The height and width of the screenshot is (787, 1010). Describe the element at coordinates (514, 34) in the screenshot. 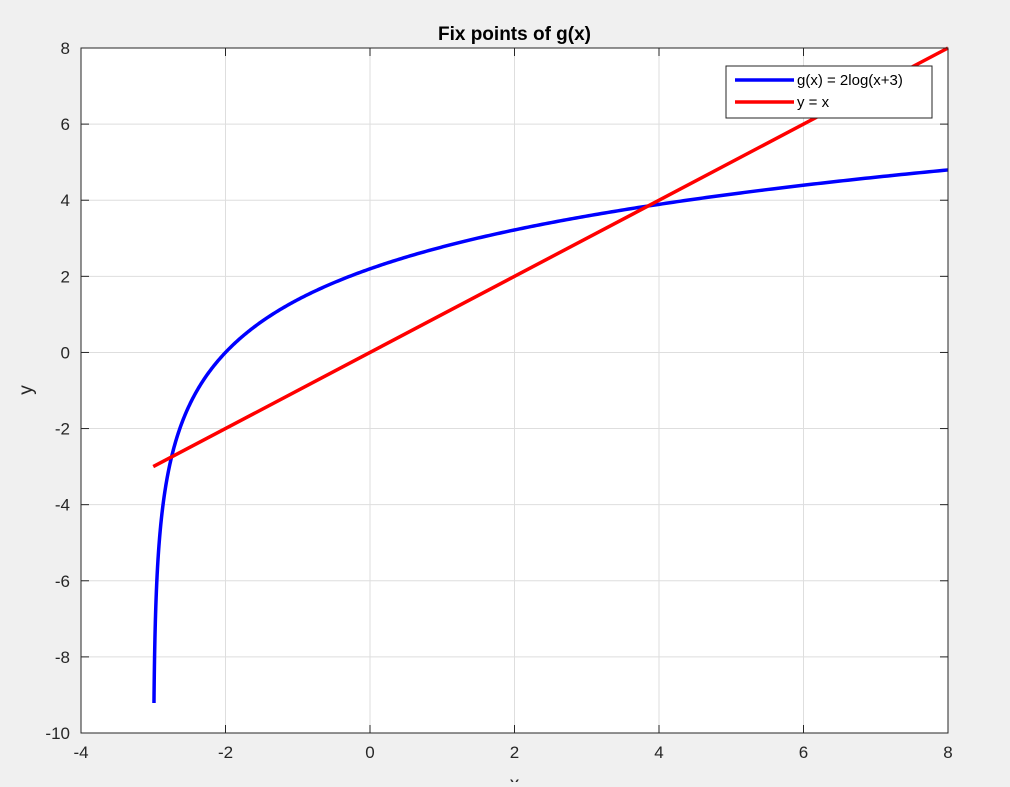

I see `chart-title: Fix points of g(x)` at that location.